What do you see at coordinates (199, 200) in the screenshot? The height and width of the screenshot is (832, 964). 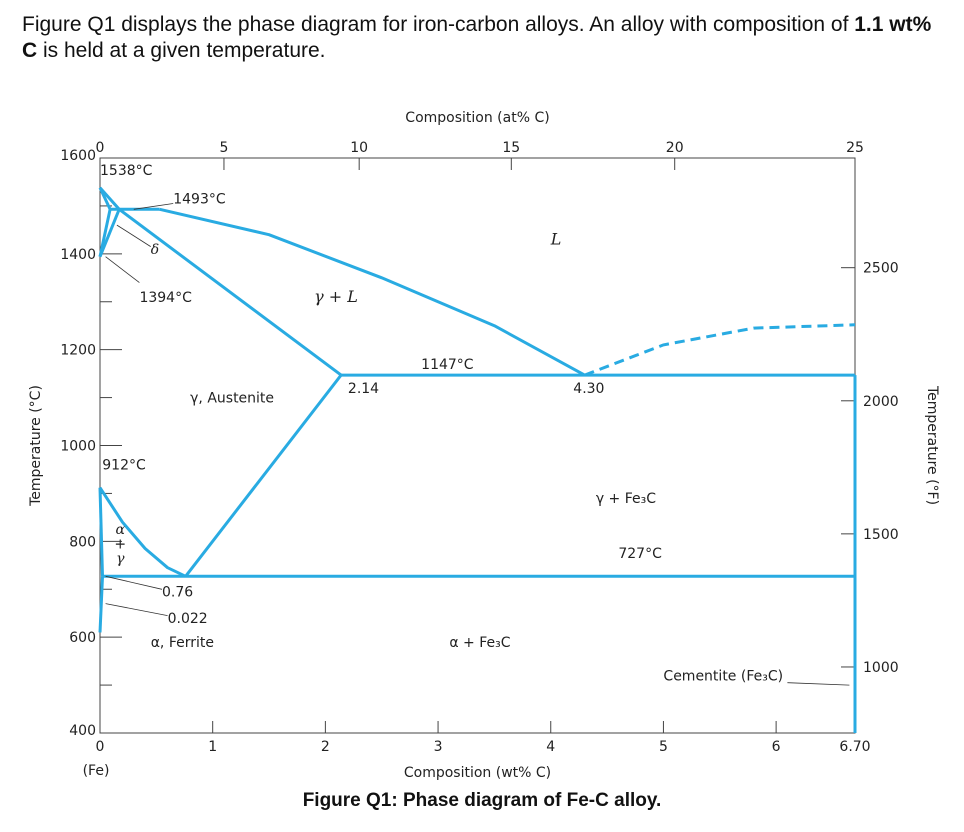 I see `region-label: 1493°C` at bounding box center [199, 200].